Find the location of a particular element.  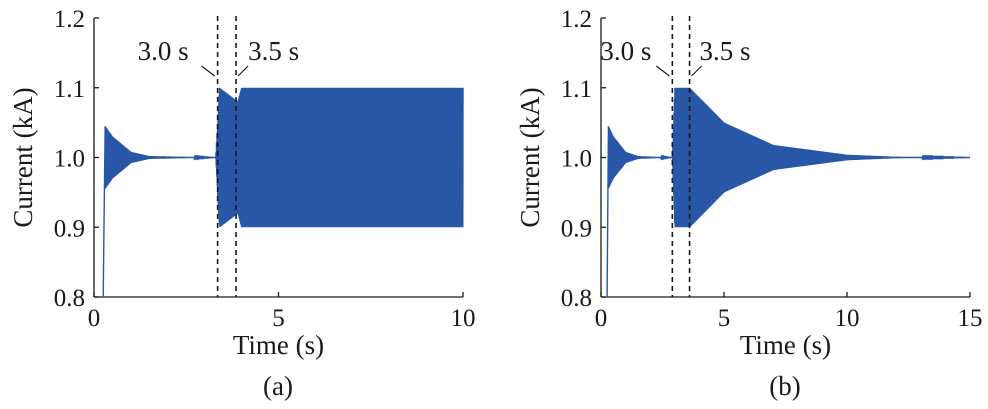

panel-label: (b) is located at coordinates (784, 386).